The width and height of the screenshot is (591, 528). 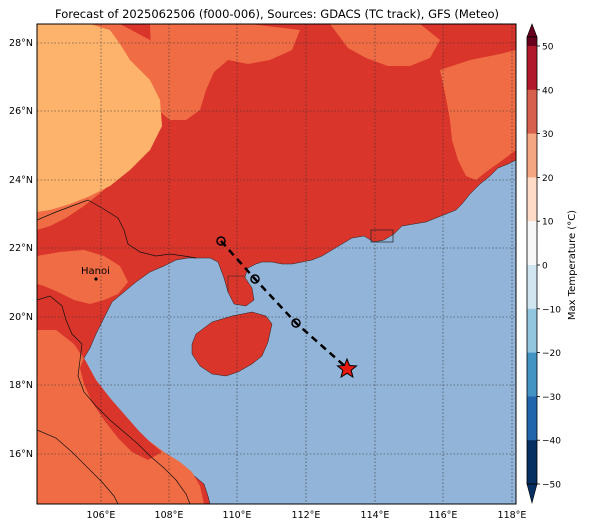 What do you see at coordinates (551, 310) in the screenshot?
I see `colorbar-tick-label: −10` at bounding box center [551, 310].